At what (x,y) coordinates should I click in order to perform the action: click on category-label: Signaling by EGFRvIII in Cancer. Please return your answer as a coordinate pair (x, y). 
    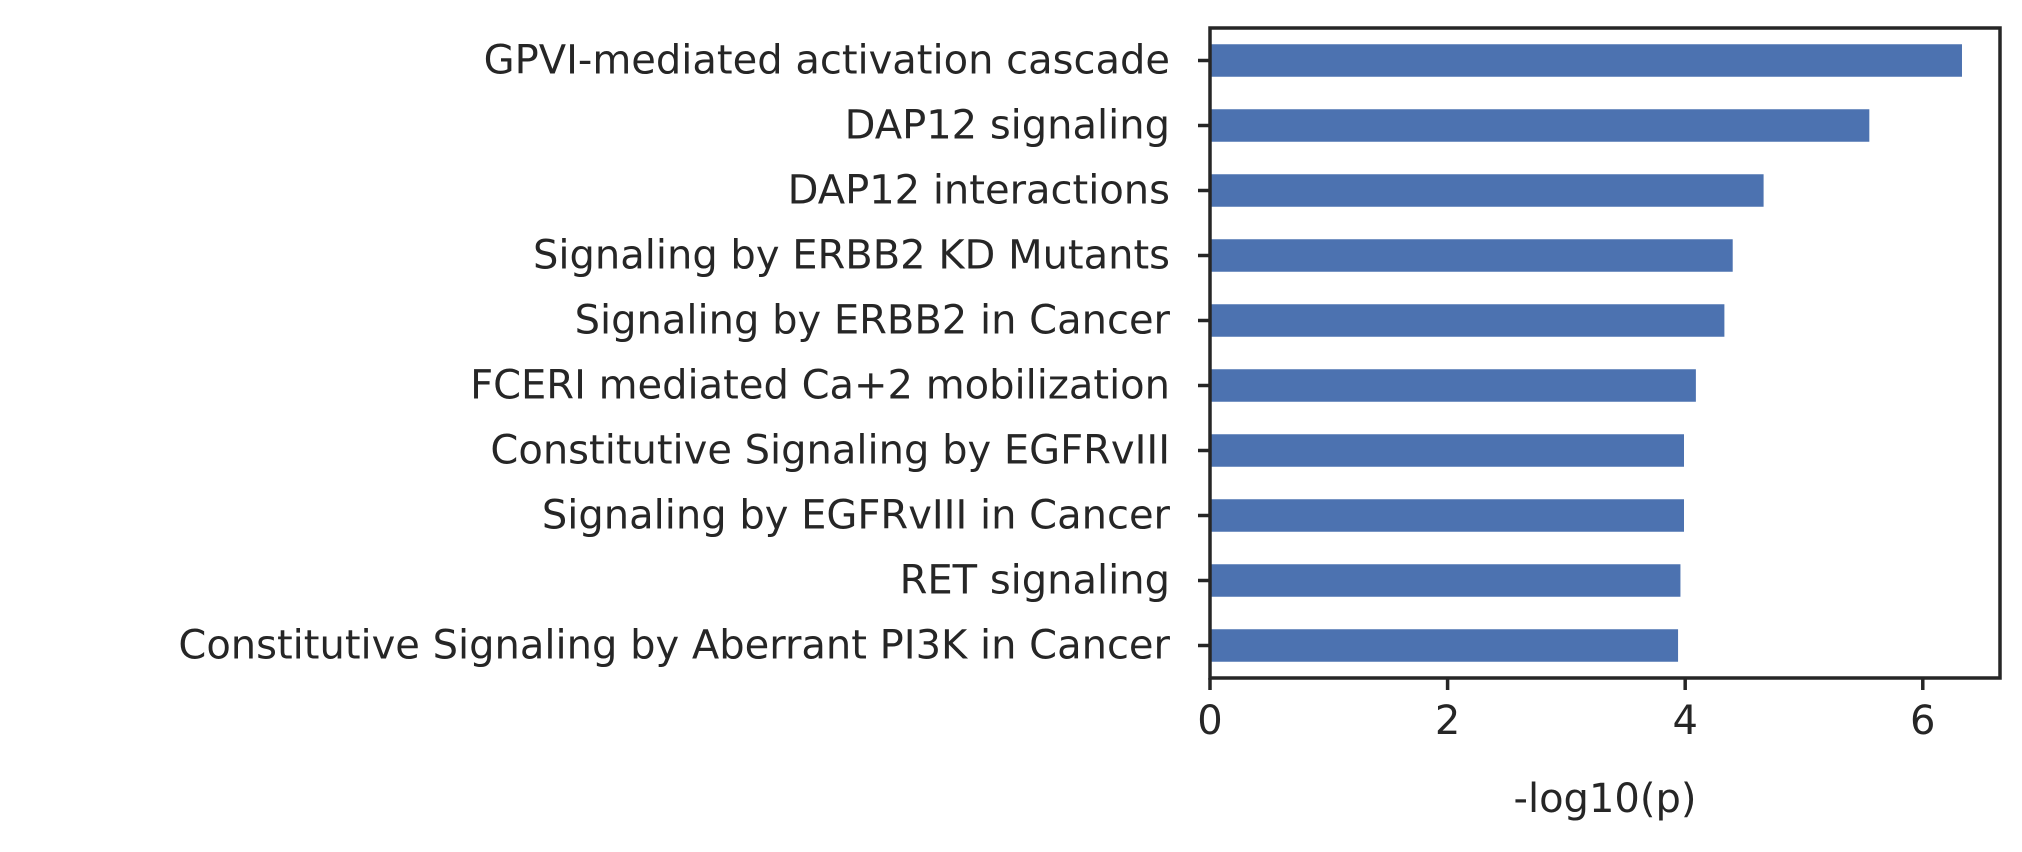
    Looking at the image, I should click on (856, 516).